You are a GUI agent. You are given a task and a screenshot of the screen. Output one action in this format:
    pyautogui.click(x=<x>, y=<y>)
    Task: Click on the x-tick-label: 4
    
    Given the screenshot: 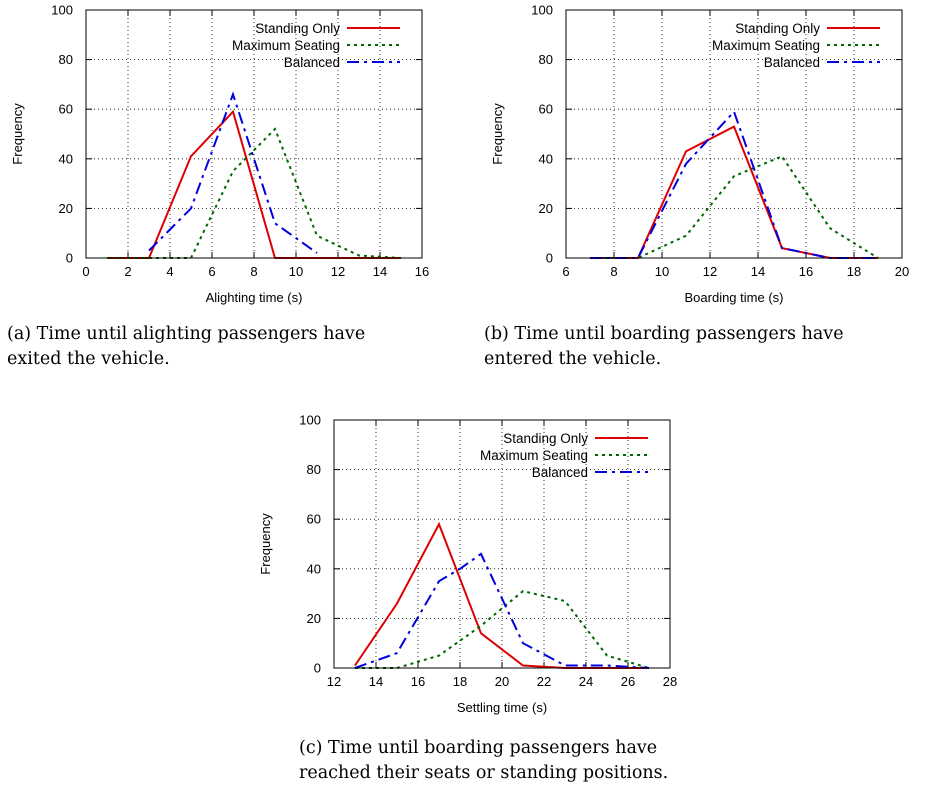 What is the action you would take?
    pyautogui.click(x=169, y=271)
    